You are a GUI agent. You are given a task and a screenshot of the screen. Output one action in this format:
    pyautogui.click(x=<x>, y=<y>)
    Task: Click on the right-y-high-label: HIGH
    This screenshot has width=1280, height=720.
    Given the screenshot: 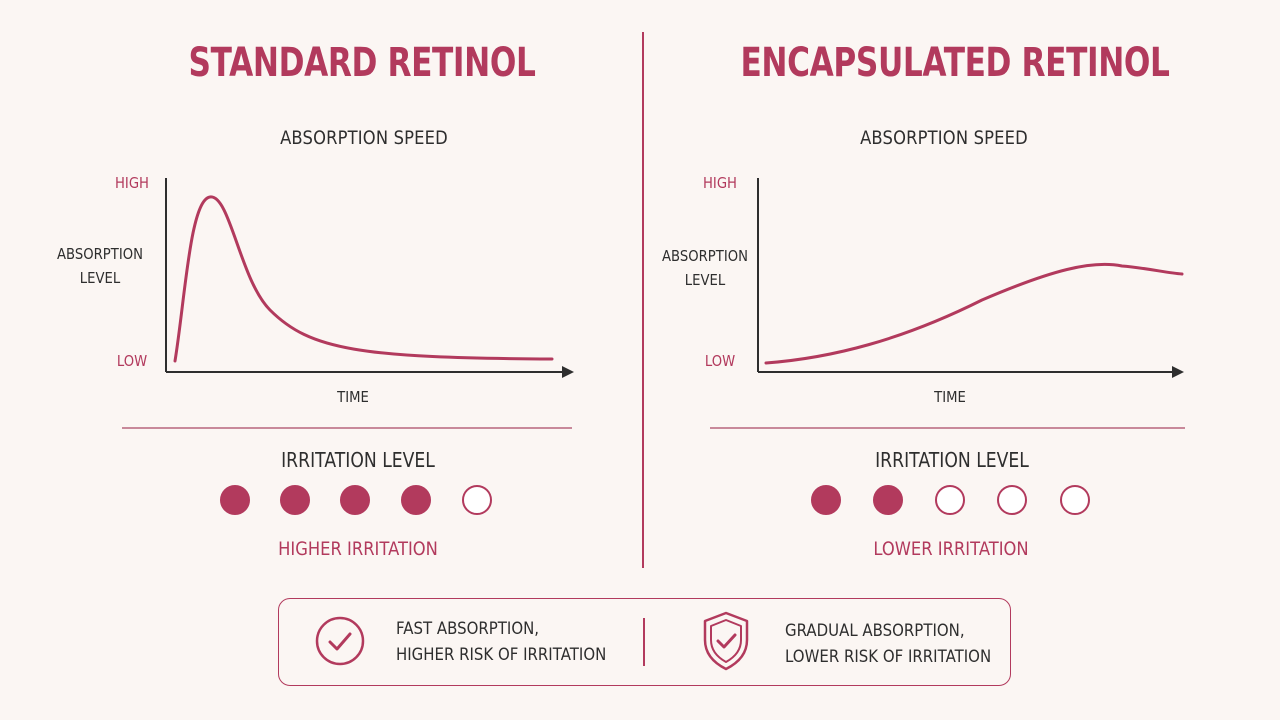 What is the action you would take?
    pyautogui.click(x=720, y=183)
    